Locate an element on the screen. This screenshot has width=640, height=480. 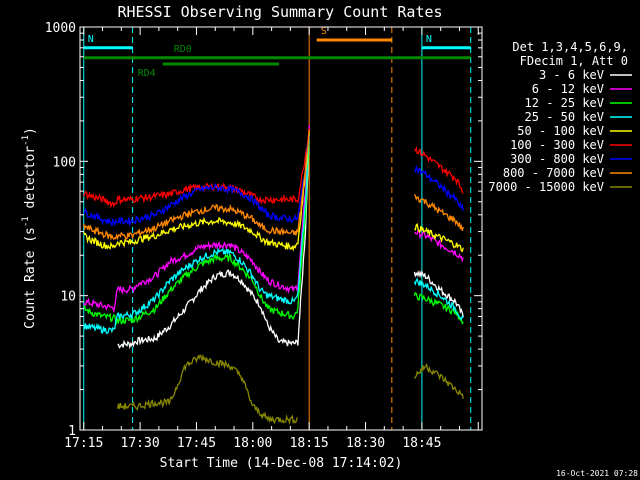
legend-label-7: 800 - 7000 keV is located at coordinates (553, 173).